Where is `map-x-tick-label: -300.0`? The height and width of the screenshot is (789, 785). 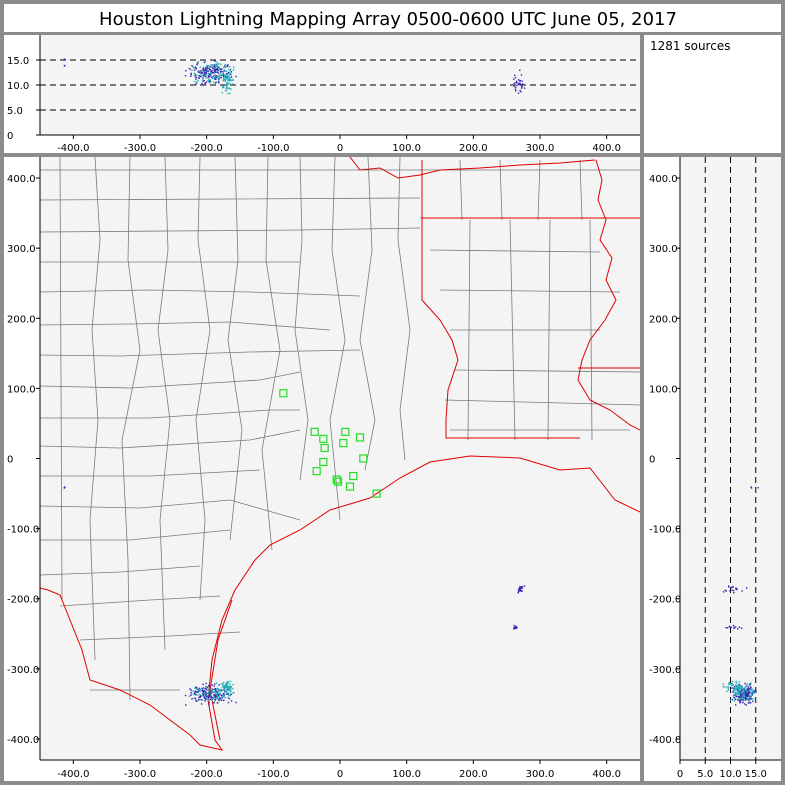 map-x-tick-label: -300.0 is located at coordinates (140, 774).